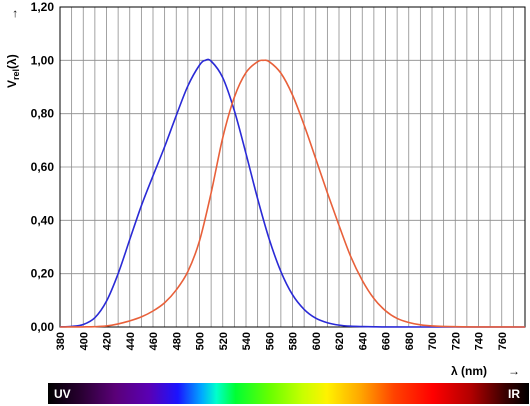  I want to click on y-tick-label: 0,00, so click(43, 327).